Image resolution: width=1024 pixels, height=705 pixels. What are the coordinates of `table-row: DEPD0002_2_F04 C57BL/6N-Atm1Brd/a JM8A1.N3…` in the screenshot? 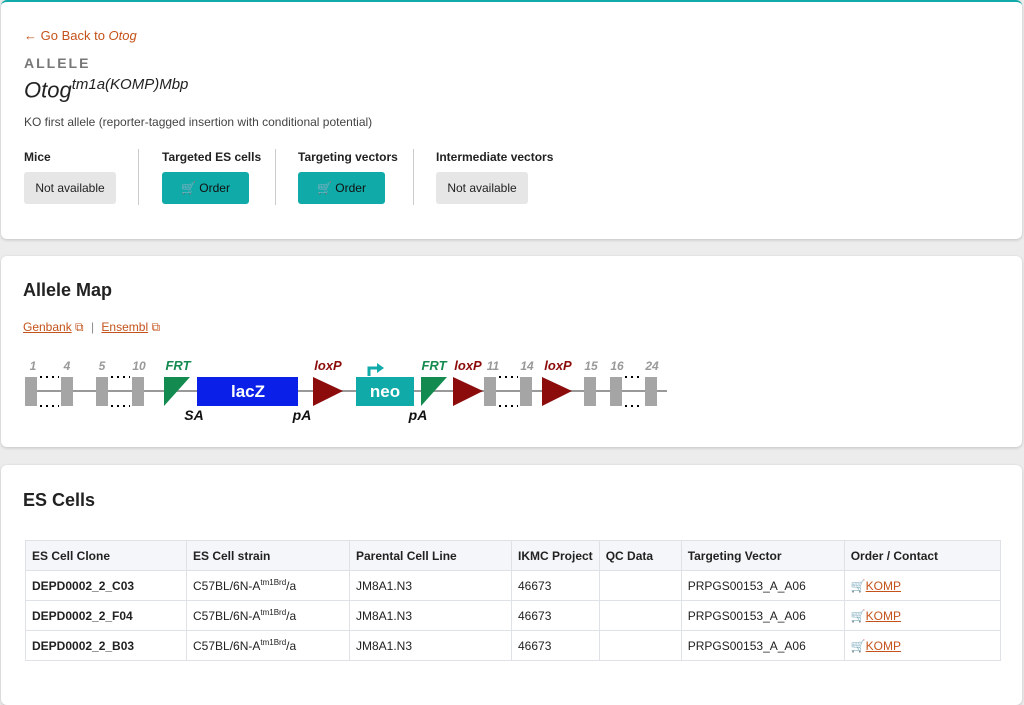 It's located at (513, 615).